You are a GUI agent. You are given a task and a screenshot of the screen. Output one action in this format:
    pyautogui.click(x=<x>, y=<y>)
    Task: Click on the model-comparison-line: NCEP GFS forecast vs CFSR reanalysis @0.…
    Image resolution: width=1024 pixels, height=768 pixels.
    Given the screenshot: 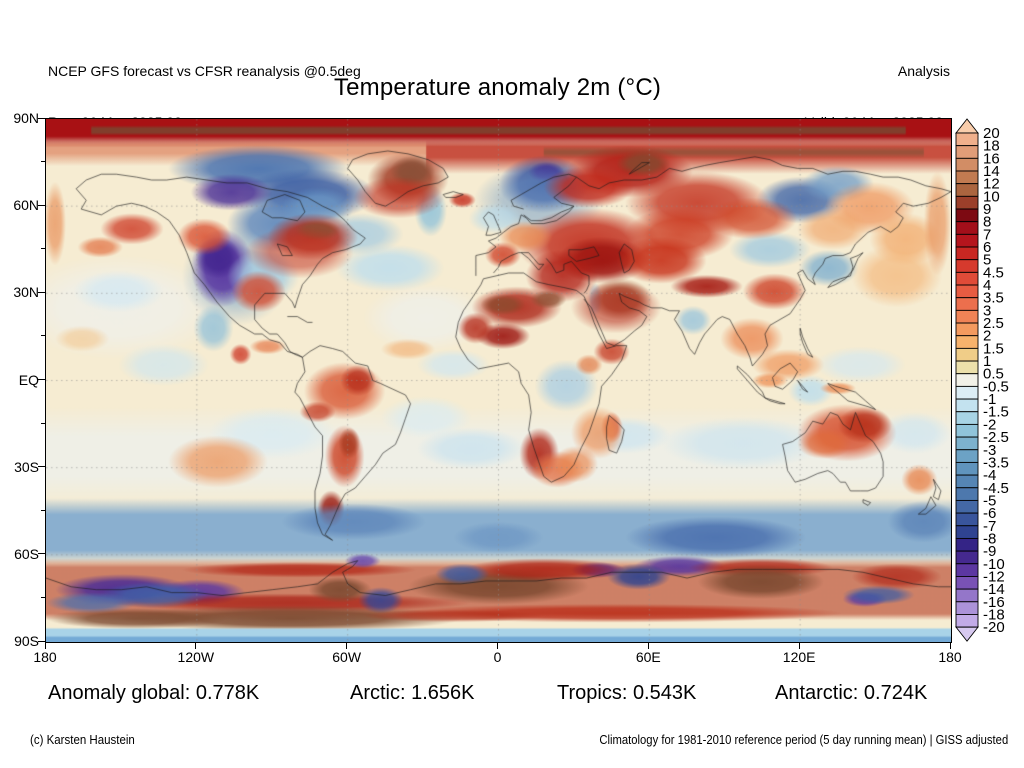 What is the action you would take?
    pyautogui.click(x=204, y=71)
    